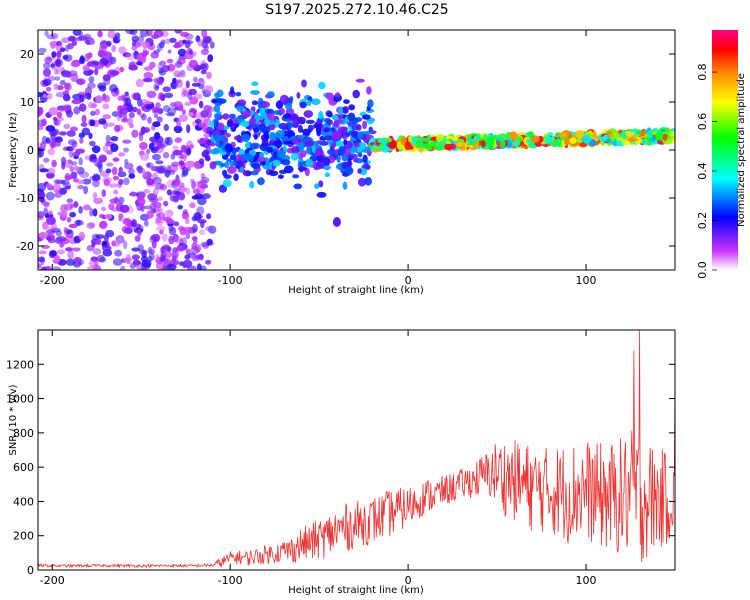  Describe the element at coordinates (52, 280) in the screenshot. I see `x-tick-label: -200` at that location.